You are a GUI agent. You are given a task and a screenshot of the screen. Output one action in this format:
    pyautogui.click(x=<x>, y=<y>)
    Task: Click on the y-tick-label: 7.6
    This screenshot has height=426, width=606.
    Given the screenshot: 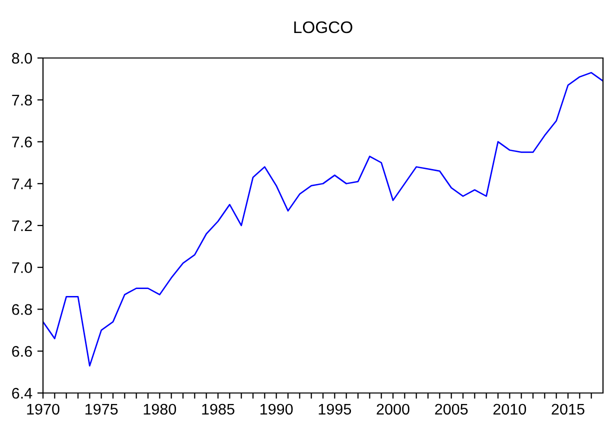 What is the action you would take?
    pyautogui.click(x=22, y=142)
    